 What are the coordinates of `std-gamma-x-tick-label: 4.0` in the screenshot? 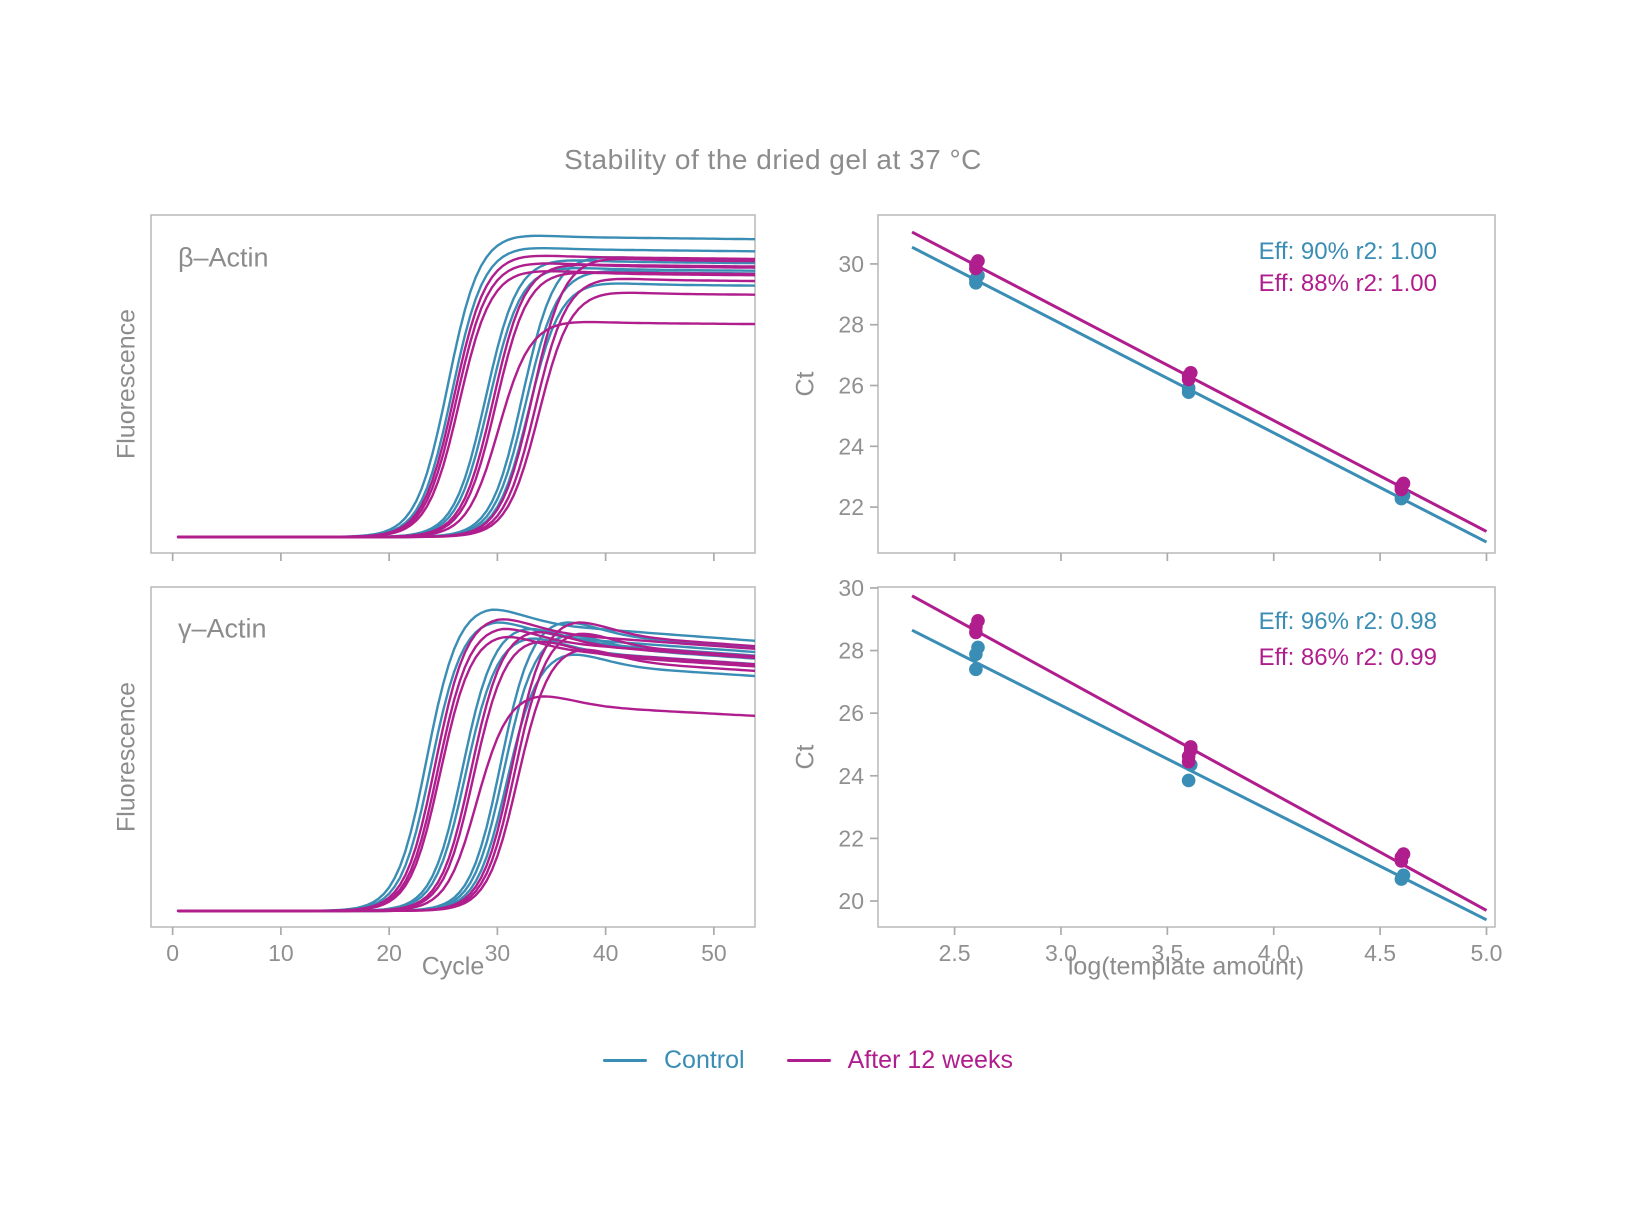 It's located at (1274, 953).